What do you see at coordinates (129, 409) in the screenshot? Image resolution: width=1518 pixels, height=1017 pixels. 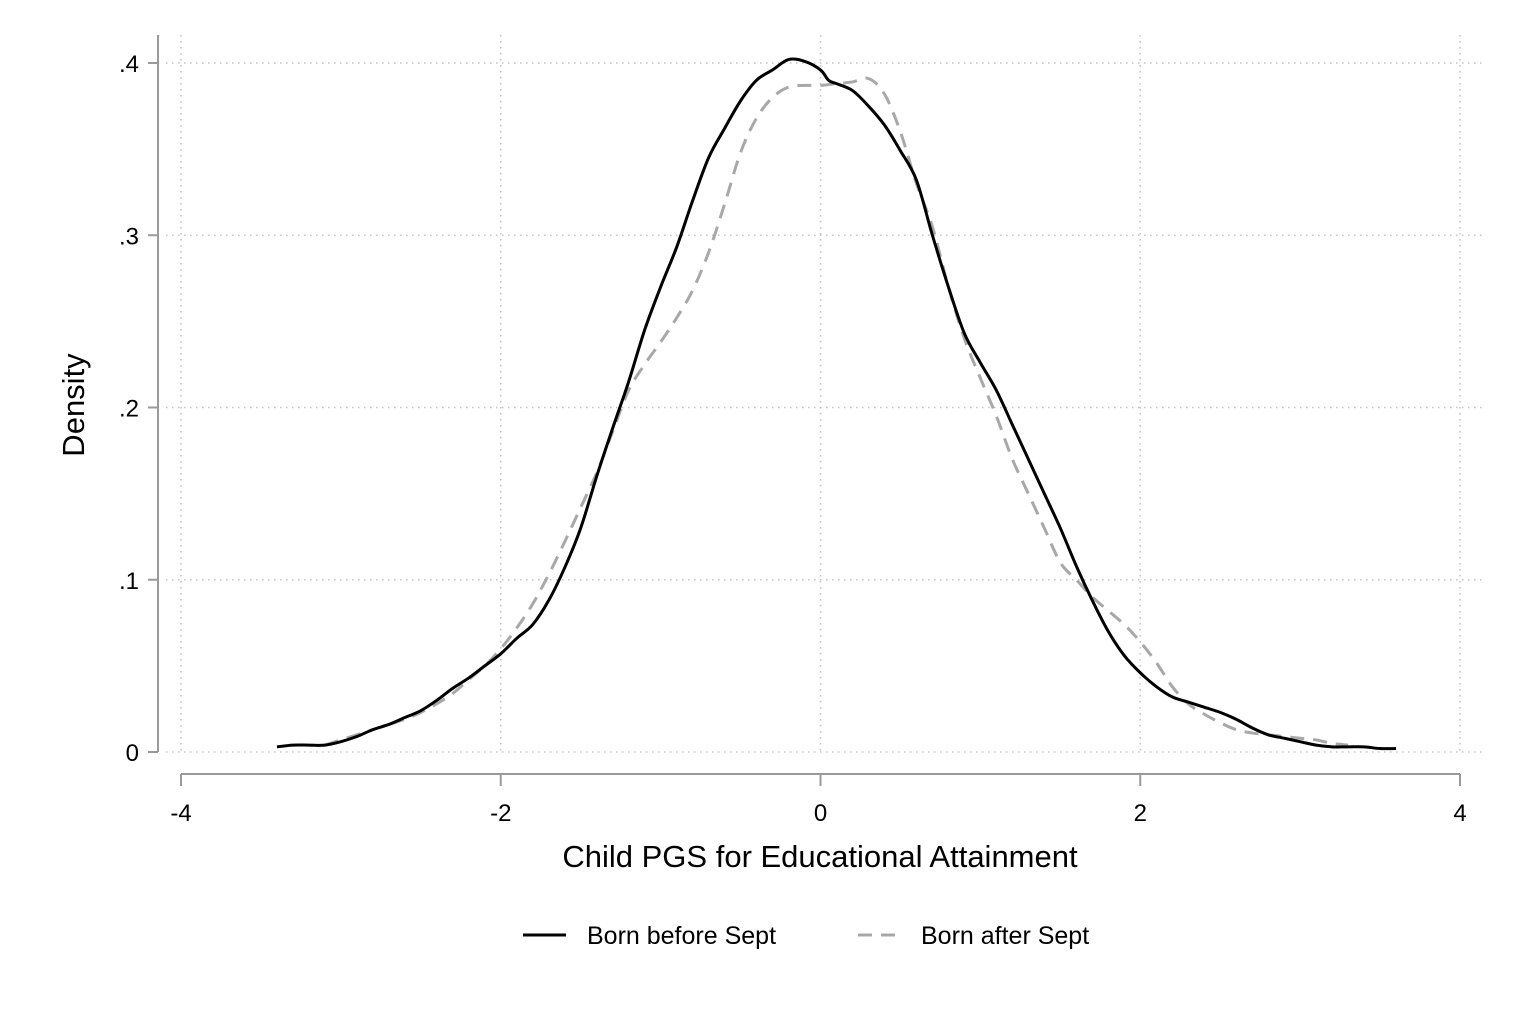 I see `y-tick-label: .2` at bounding box center [129, 409].